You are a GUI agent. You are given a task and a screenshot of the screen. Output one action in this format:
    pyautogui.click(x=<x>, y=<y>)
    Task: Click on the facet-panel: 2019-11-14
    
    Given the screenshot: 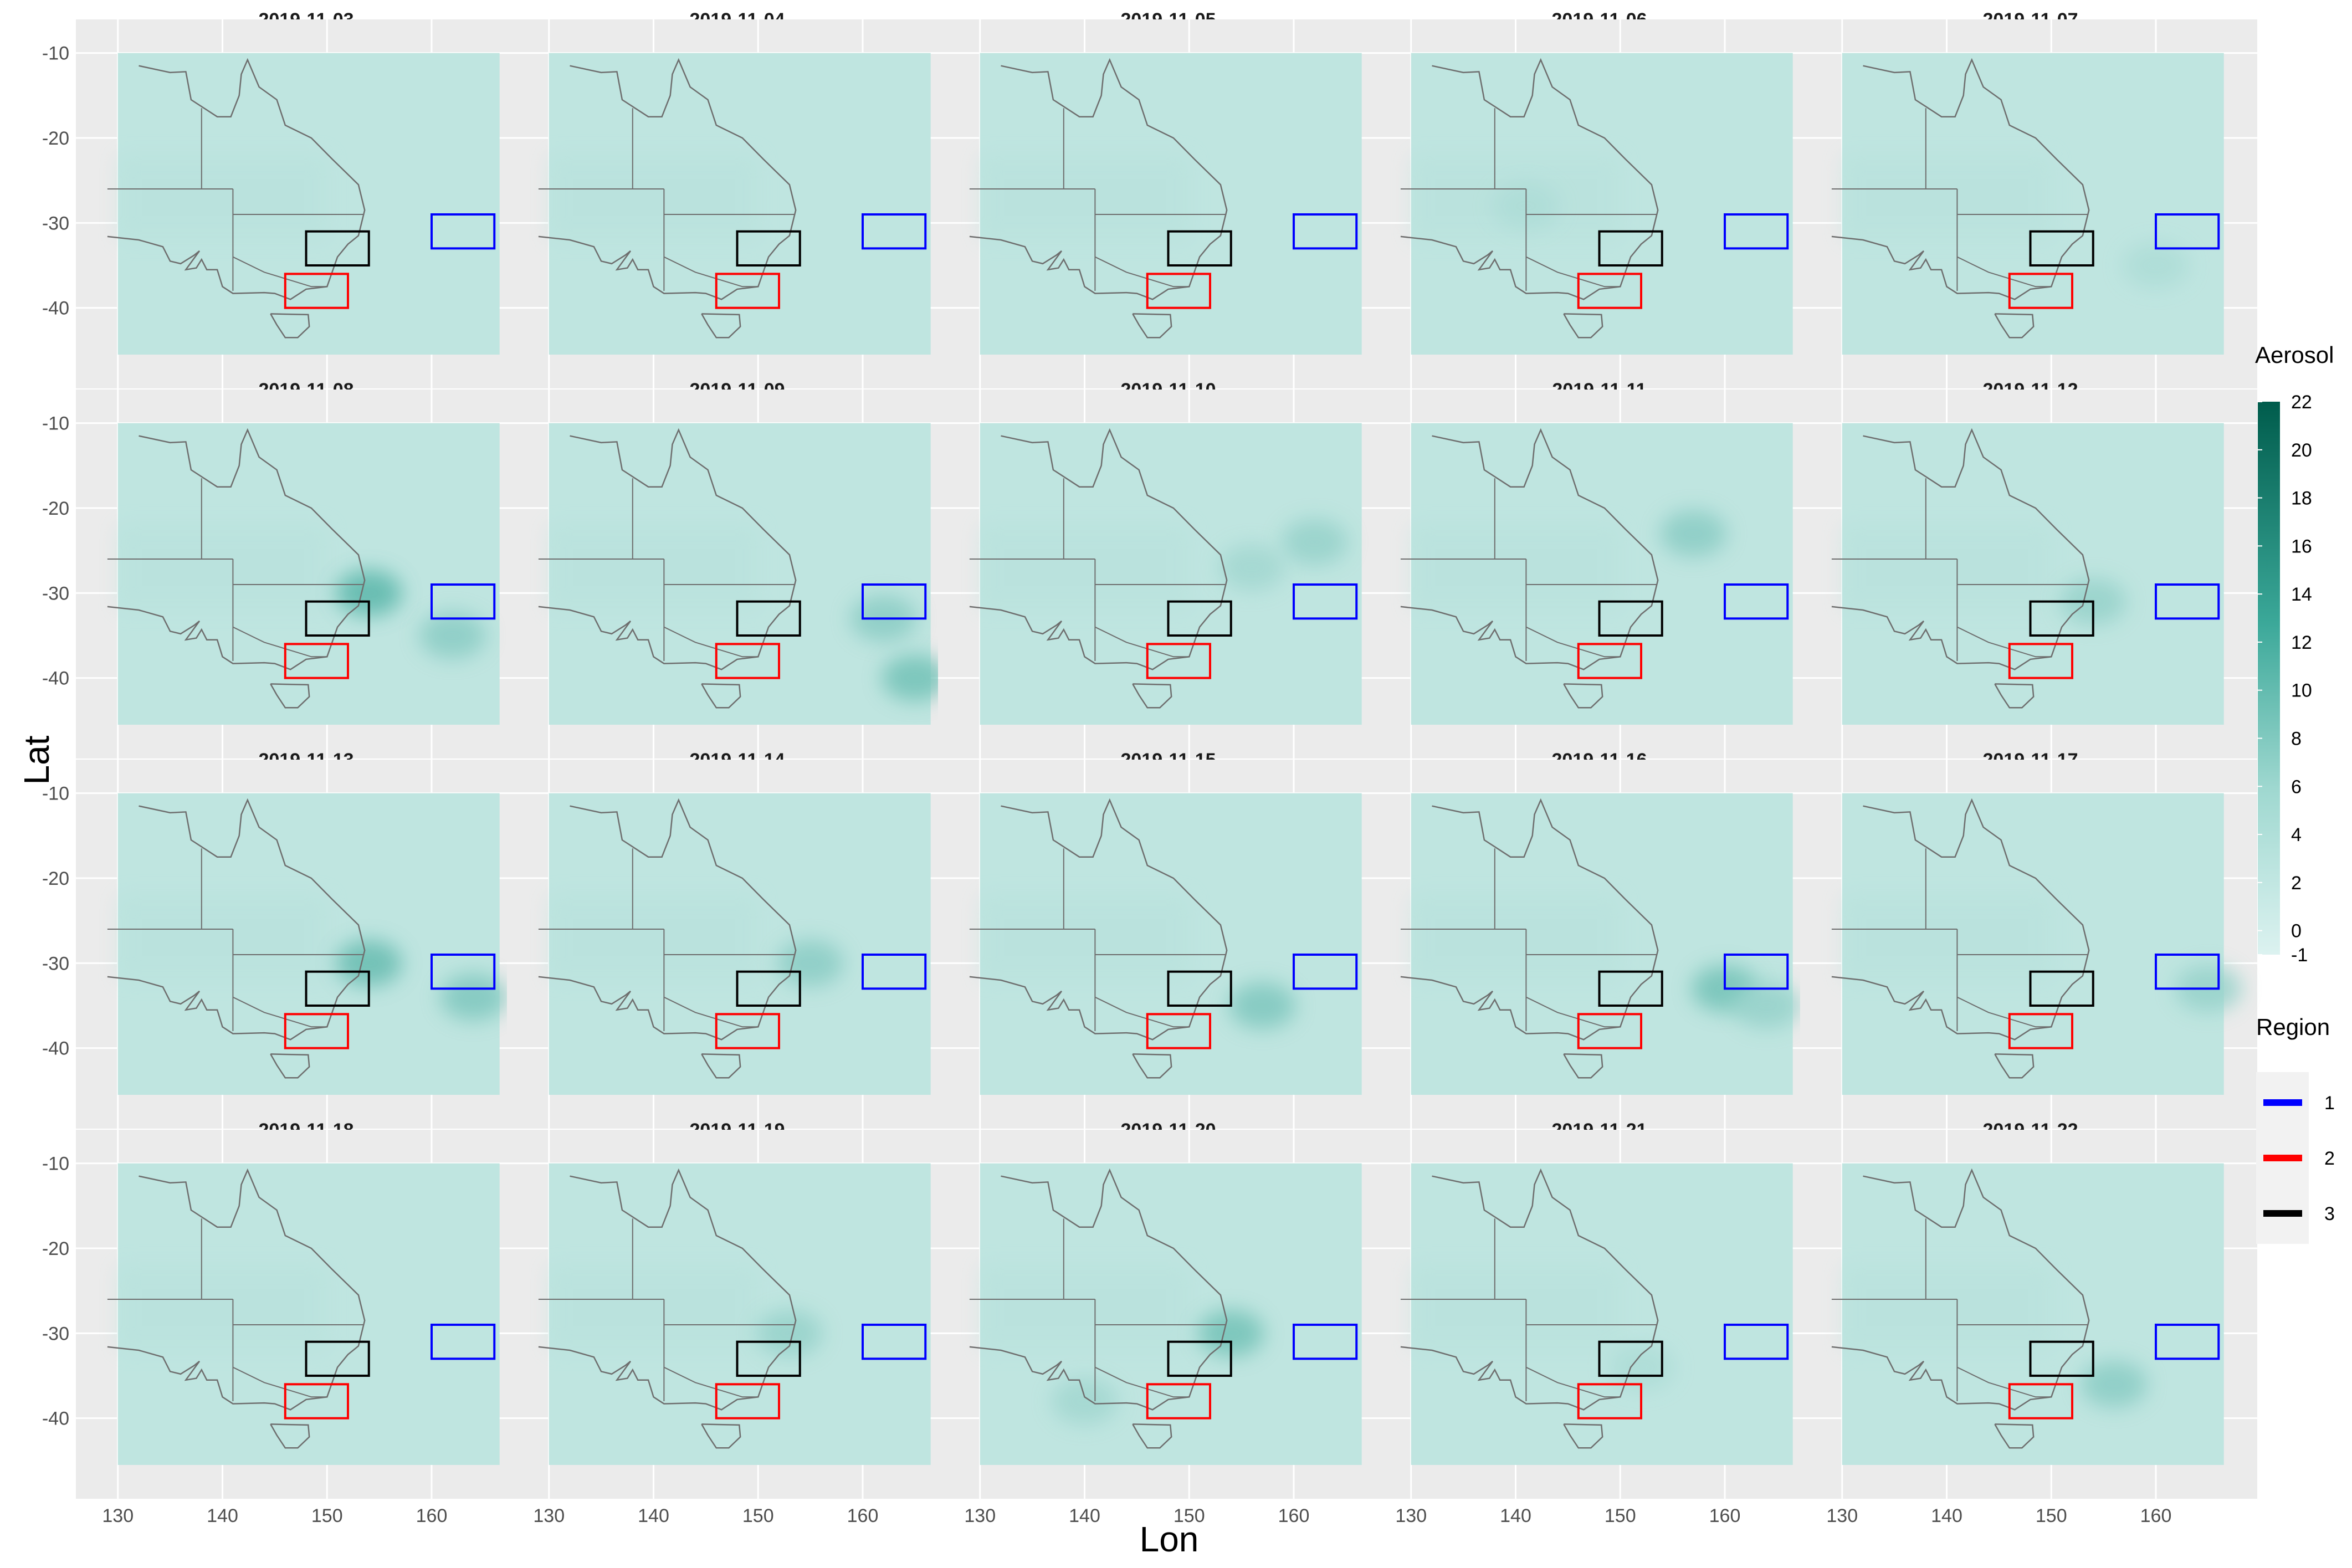 What is the action you would take?
    pyautogui.click(x=735, y=939)
    